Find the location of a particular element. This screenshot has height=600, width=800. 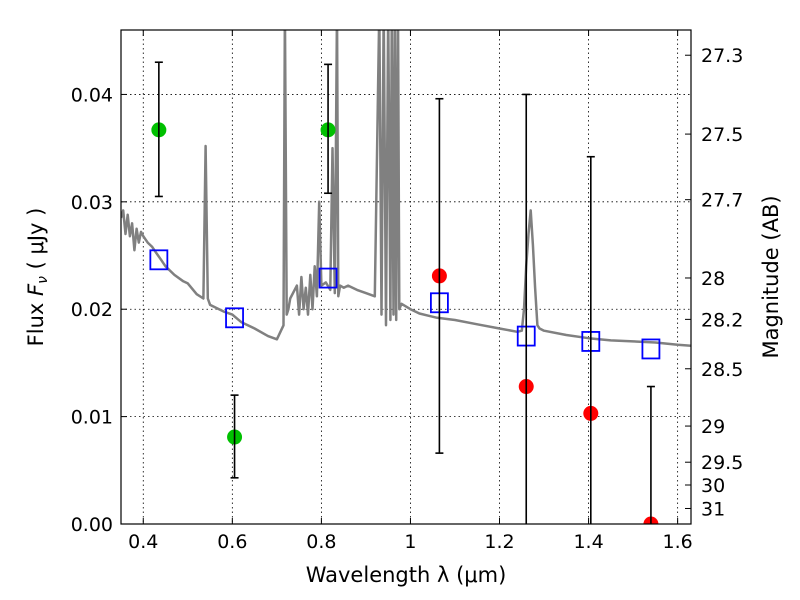

x-tick-label: 1.4 is located at coordinates (588, 542).